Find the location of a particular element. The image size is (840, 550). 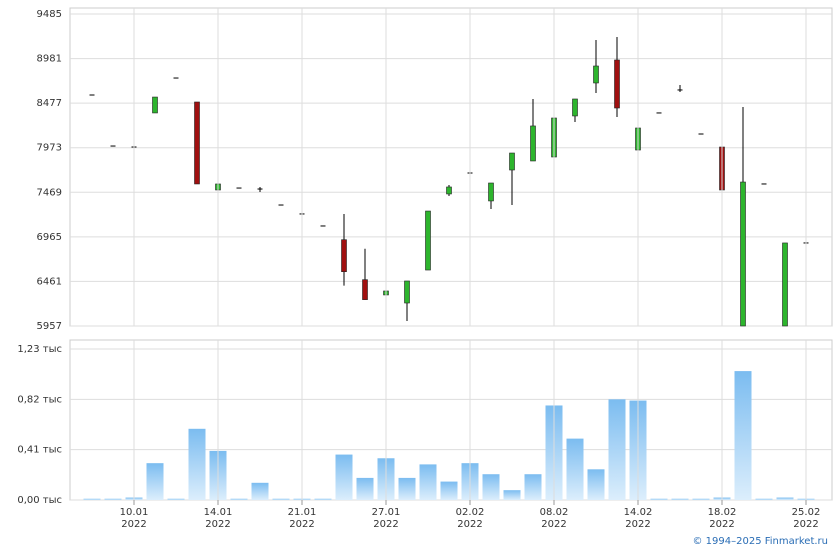

y-tick-label: 1,23 тыс is located at coordinates (39, 349).